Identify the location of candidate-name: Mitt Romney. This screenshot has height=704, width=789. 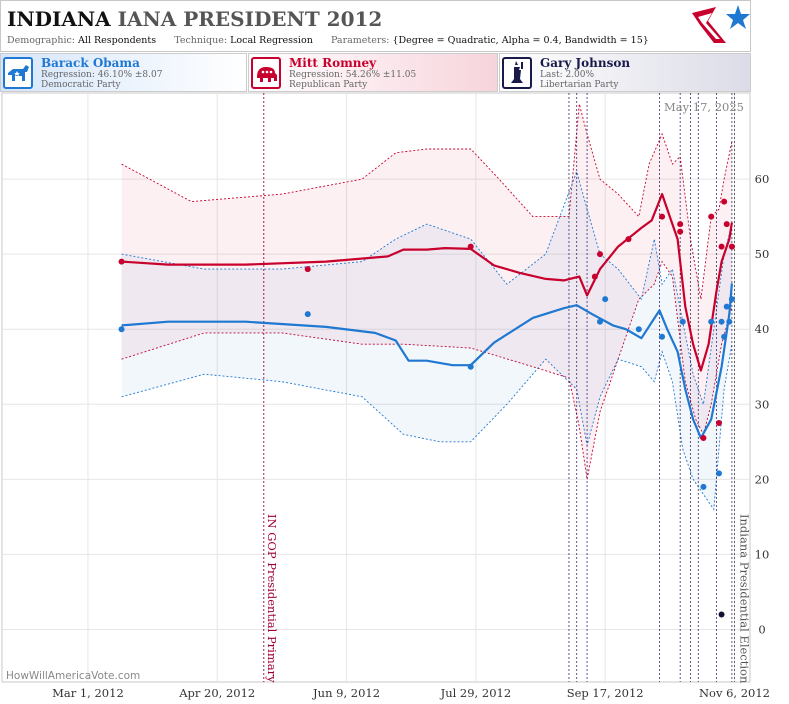
(333, 63).